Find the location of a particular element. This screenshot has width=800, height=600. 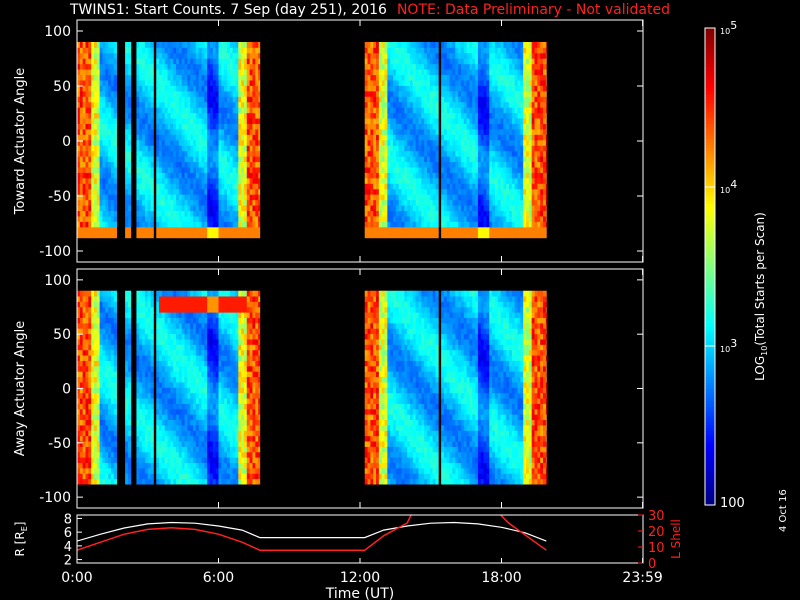

ytick-label-toward-3: -50 is located at coordinates (59, 197).